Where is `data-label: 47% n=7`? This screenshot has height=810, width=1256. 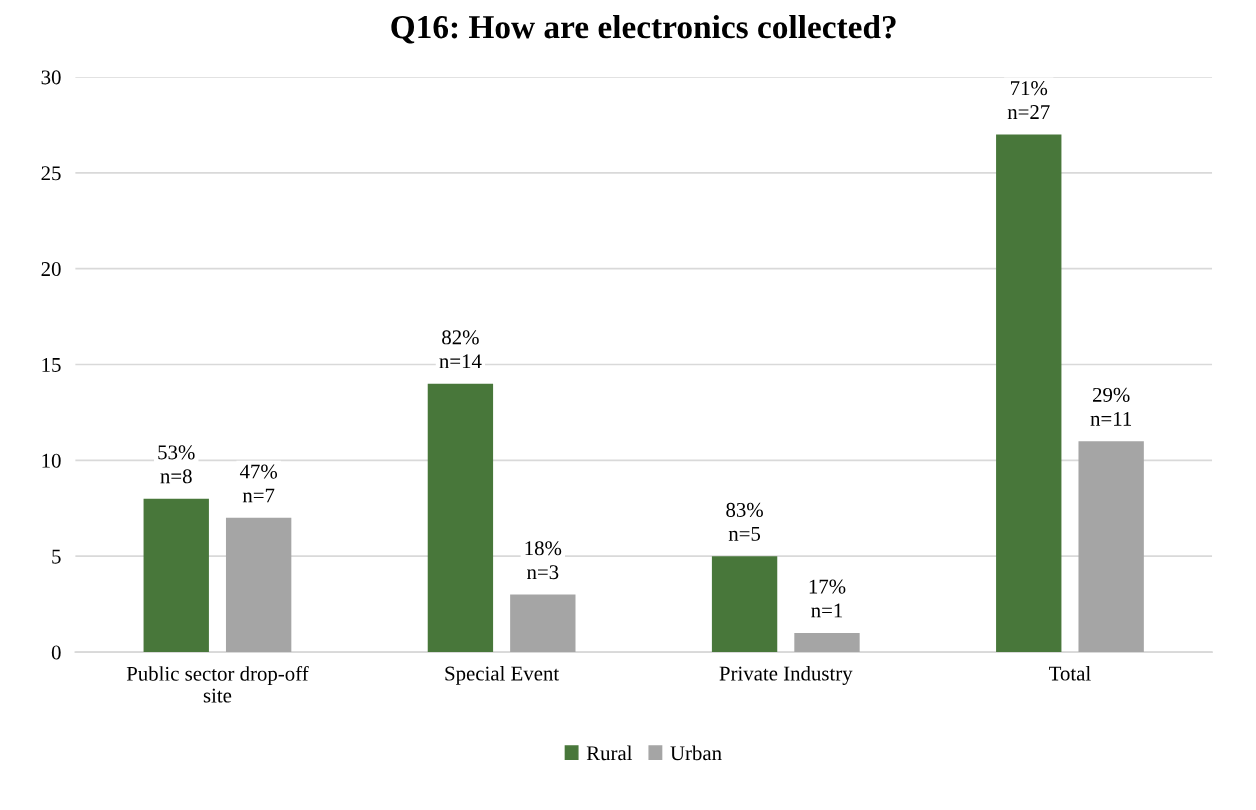 data-label: 47% n=7 is located at coordinates (258, 483).